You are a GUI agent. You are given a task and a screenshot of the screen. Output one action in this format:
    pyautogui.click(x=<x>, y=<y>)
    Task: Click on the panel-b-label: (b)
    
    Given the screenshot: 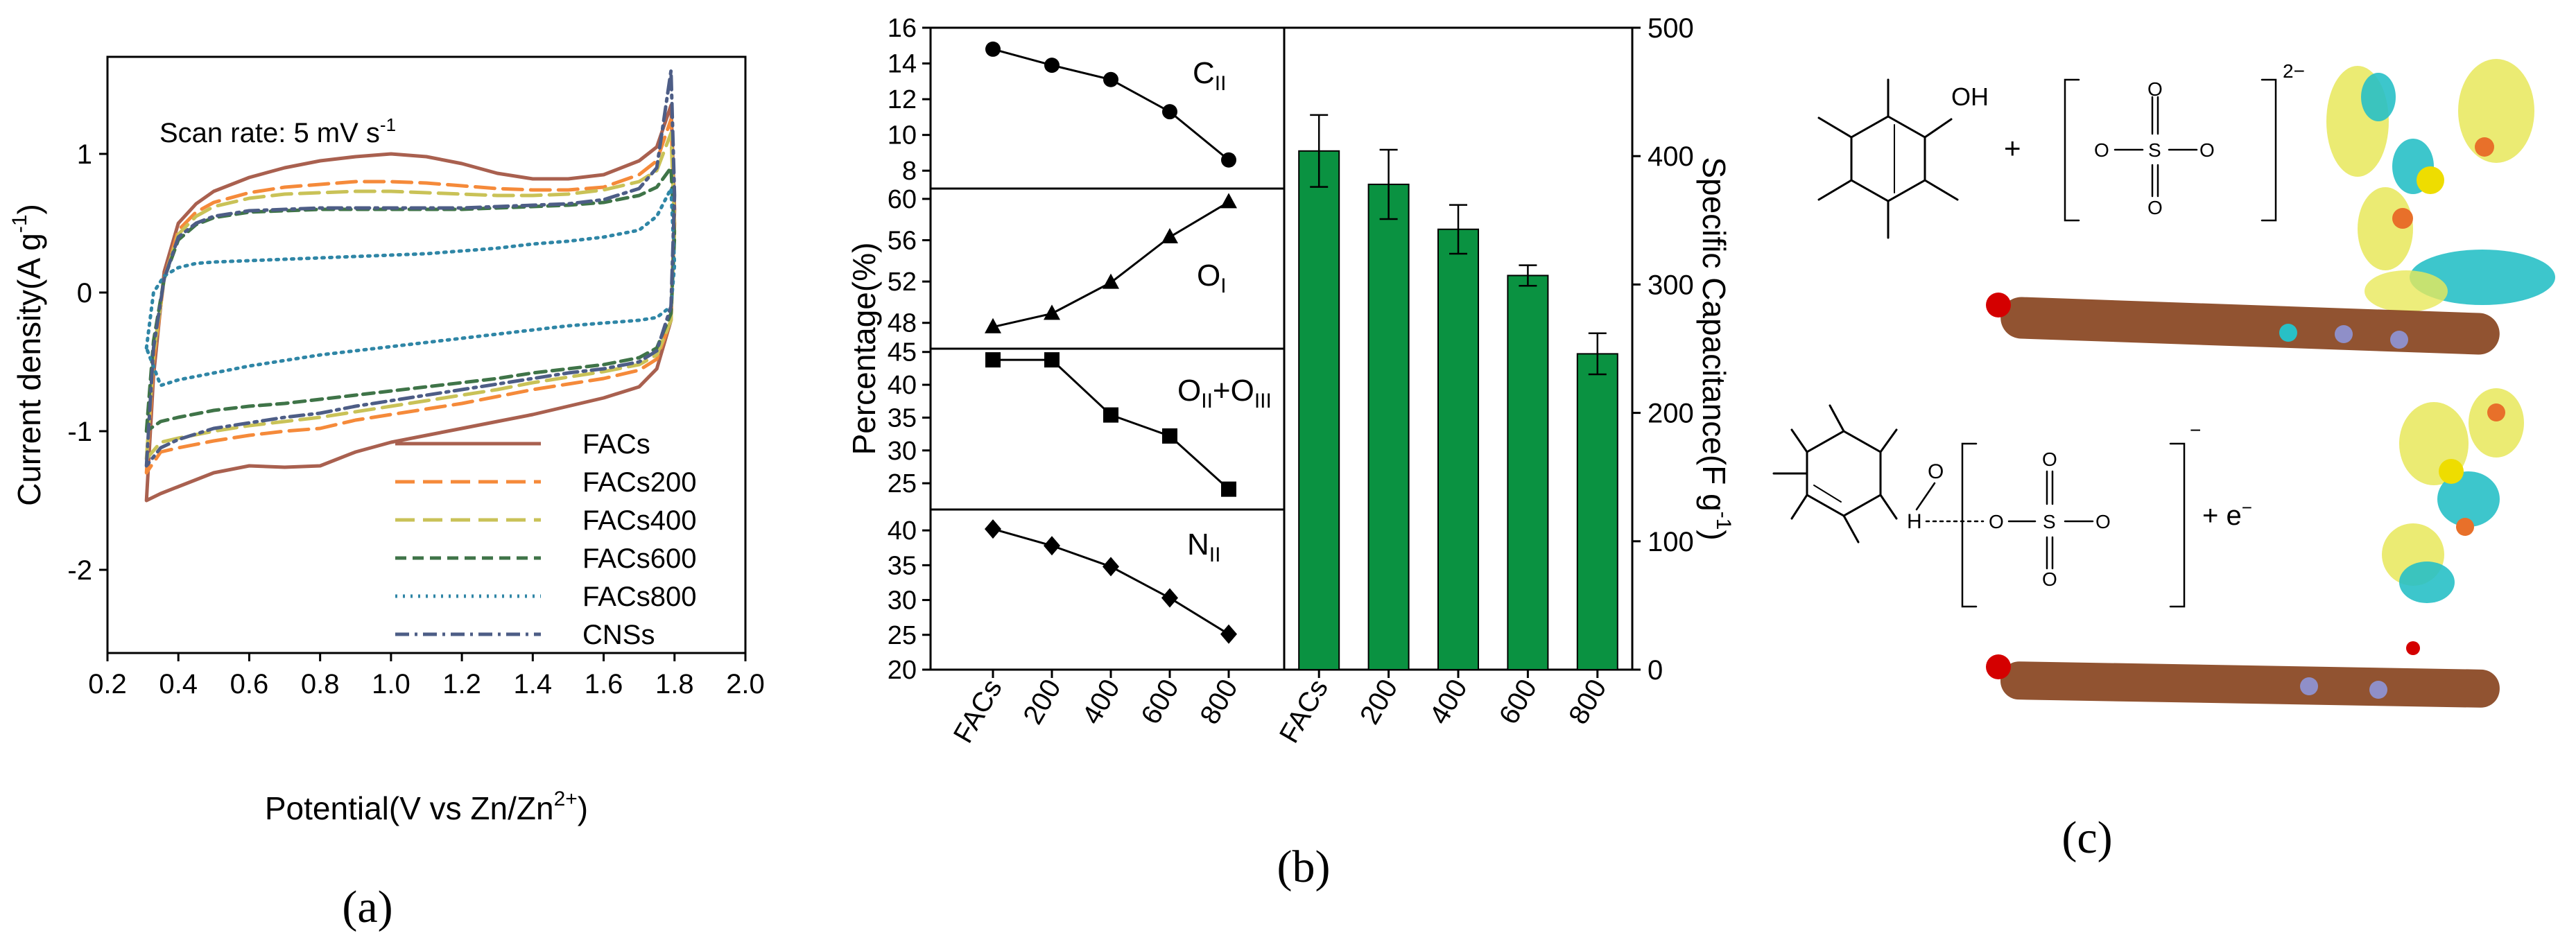 What is the action you would take?
    pyautogui.click(x=1304, y=867)
    